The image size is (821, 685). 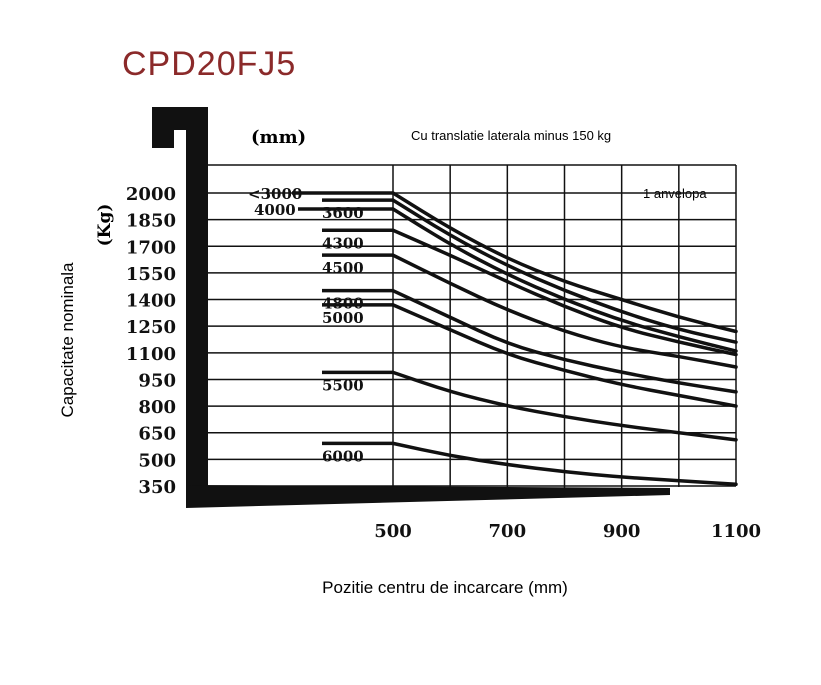 I want to click on y-tick-label: 500, so click(x=157, y=460).